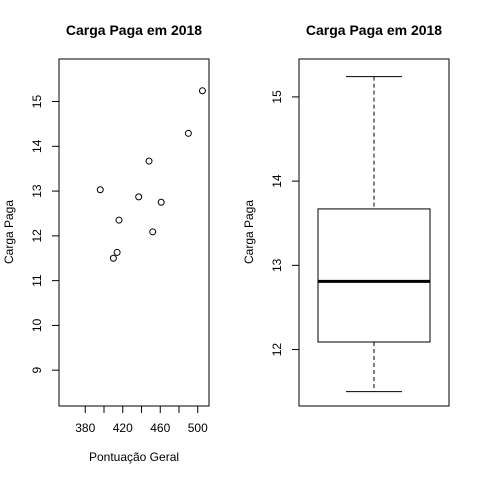 The image size is (480, 485). I want to click on scatter-y-tick-label: 13, so click(37, 191).